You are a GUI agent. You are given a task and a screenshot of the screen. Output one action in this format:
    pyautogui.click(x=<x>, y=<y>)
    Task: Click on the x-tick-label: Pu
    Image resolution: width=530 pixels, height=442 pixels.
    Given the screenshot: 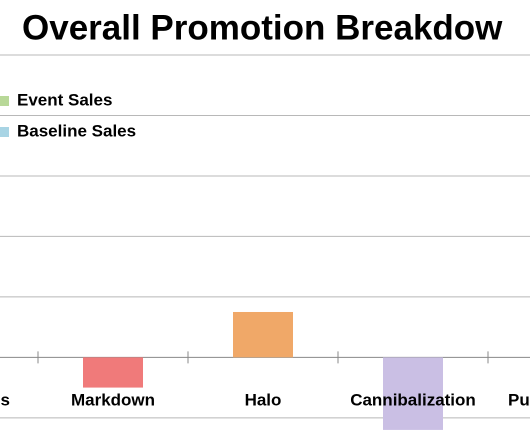 What is the action you would take?
    pyautogui.click(x=519, y=399)
    